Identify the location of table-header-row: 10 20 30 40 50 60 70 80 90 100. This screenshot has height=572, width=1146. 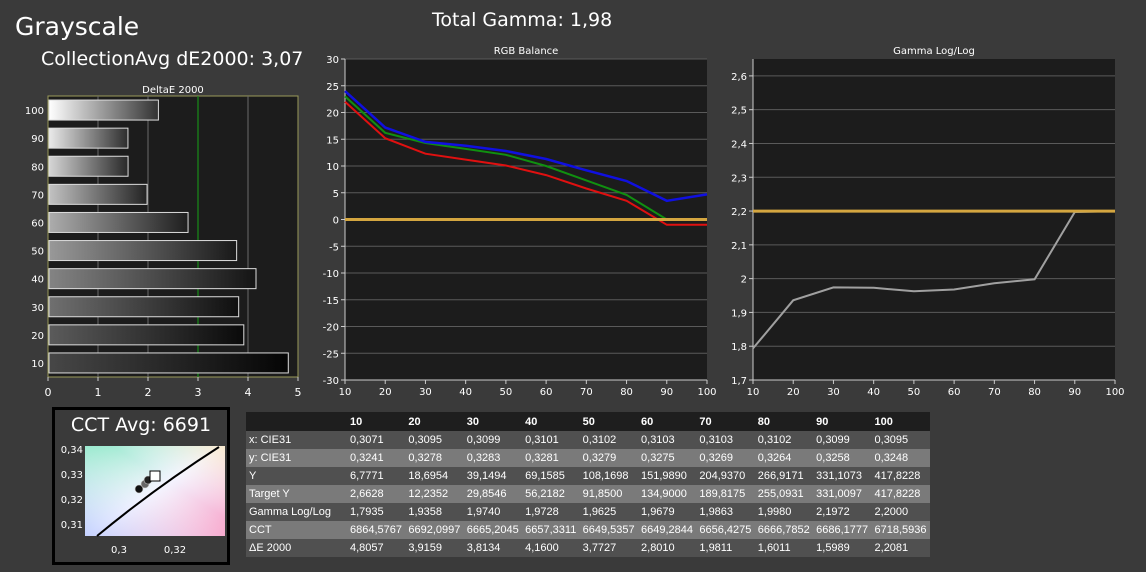
(588, 421).